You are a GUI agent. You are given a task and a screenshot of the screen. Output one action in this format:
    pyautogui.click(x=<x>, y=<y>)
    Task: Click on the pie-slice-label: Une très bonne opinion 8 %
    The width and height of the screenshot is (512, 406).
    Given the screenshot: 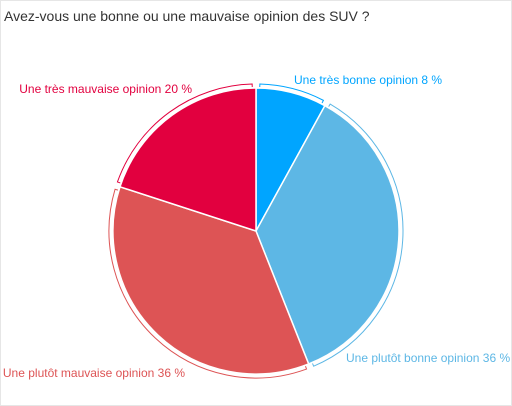 What is the action you would take?
    pyautogui.click(x=368, y=80)
    